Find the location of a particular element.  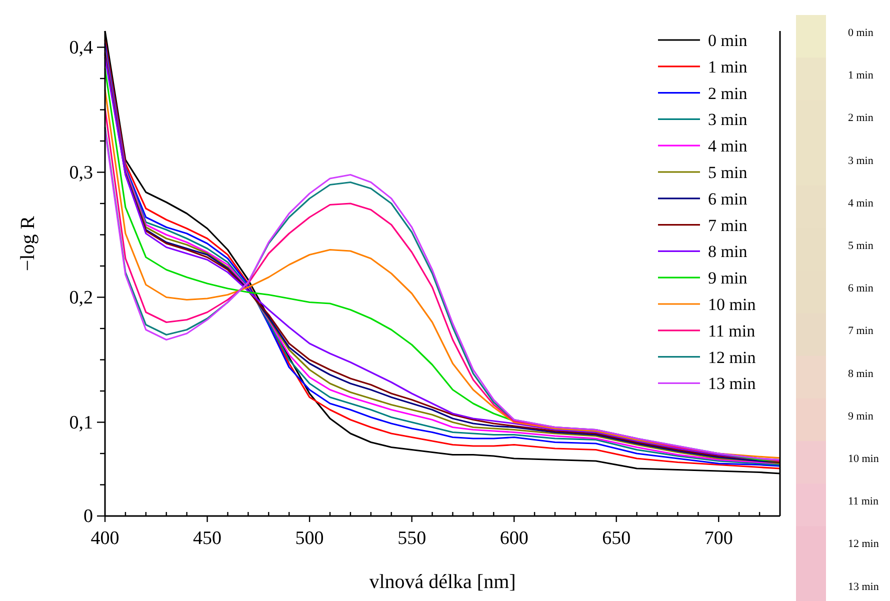

y-tick-label: 0,1 is located at coordinates (81, 423).